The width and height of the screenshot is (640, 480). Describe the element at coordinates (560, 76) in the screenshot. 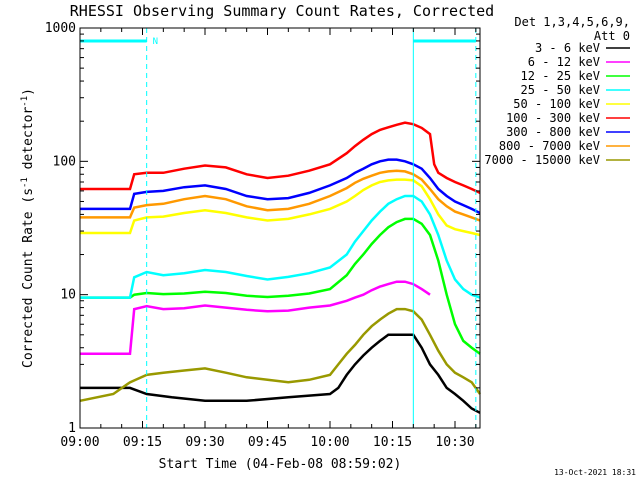

I see `legend-label-3: 12 - 25 keV` at that location.